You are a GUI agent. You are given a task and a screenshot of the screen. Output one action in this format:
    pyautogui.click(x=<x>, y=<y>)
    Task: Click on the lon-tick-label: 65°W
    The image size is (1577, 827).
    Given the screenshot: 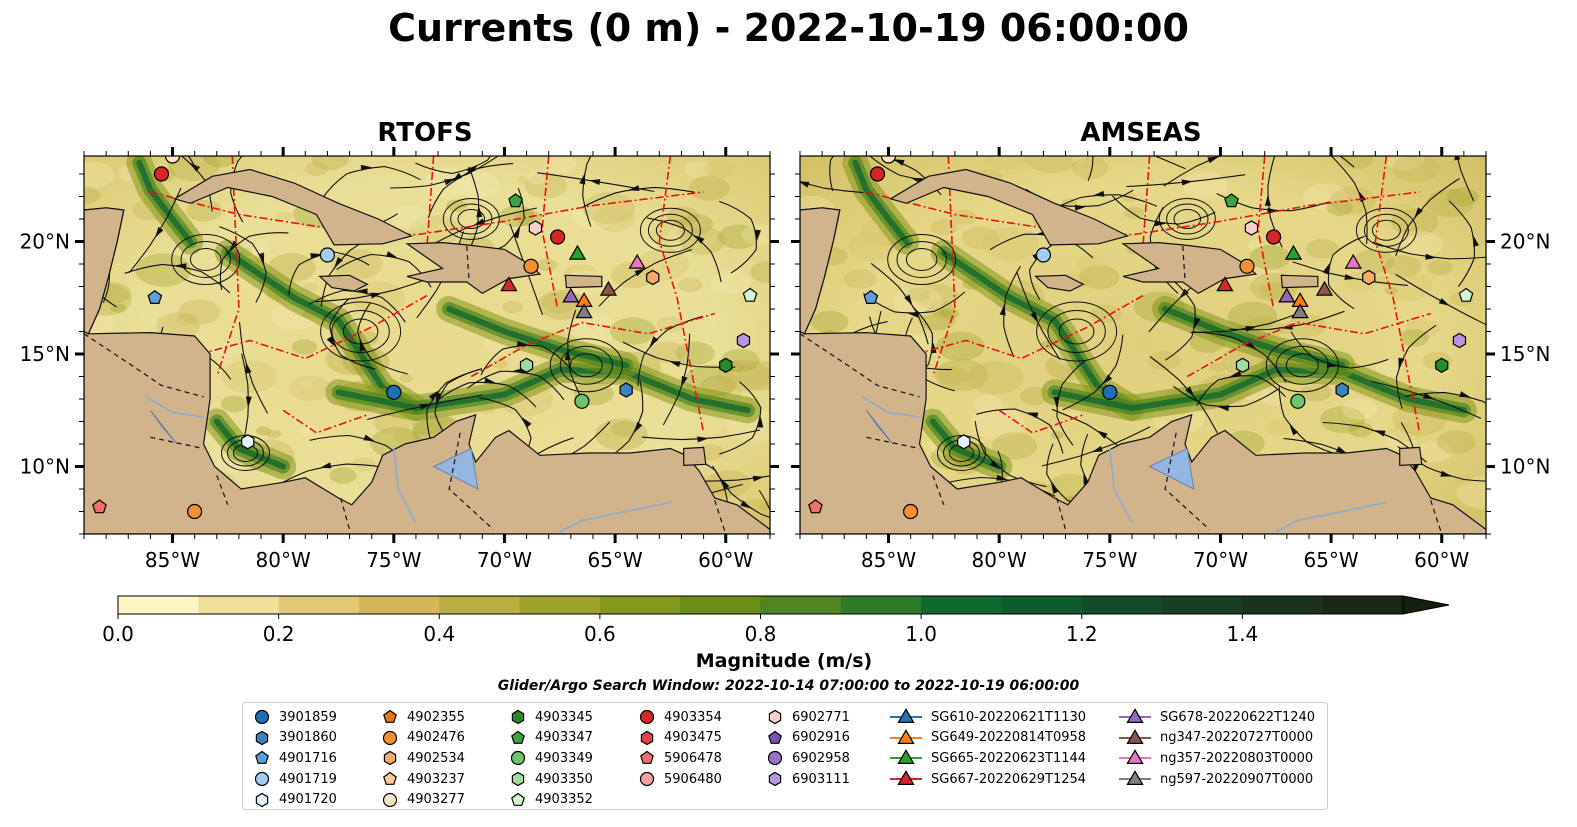 What is the action you would take?
    pyautogui.click(x=1330, y=560)
    